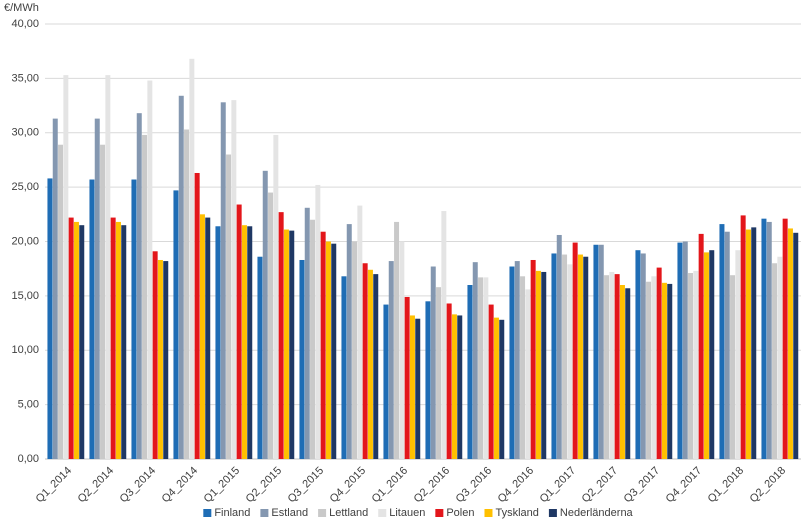  What do you see at coordinates (306, 485) in the screenshot?
I see `x-tick-label: Q3_2015` at bounding box center [306, 485].